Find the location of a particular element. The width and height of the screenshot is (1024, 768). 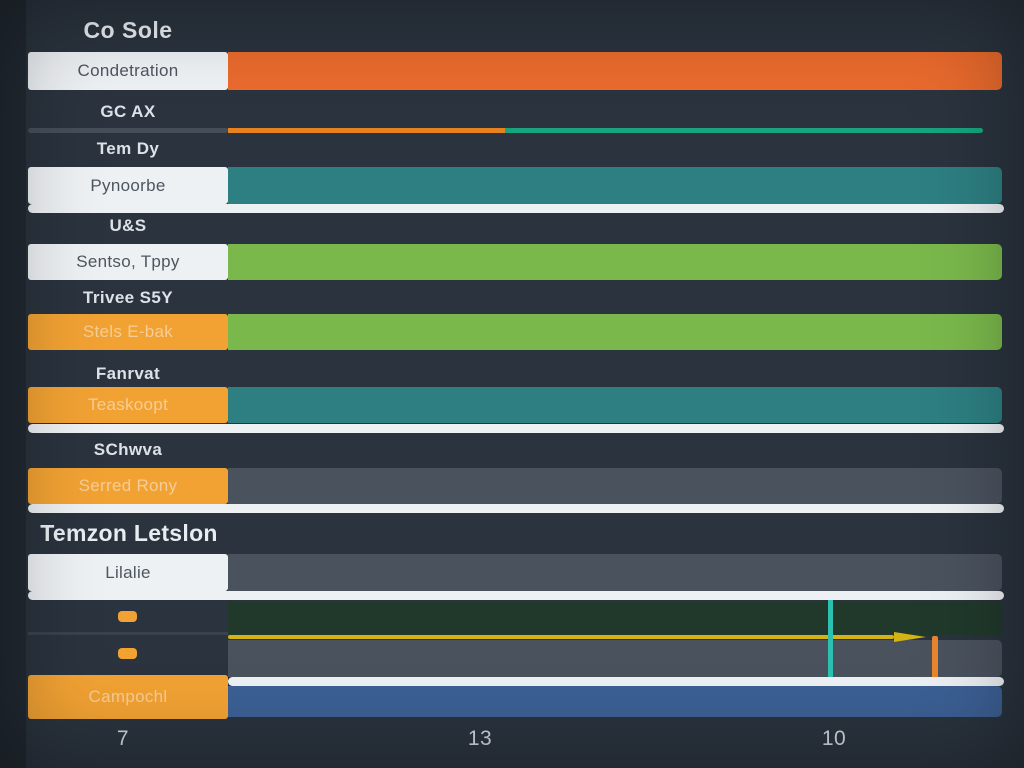

bar-annotated-gray is located at coordinates (615, 658).